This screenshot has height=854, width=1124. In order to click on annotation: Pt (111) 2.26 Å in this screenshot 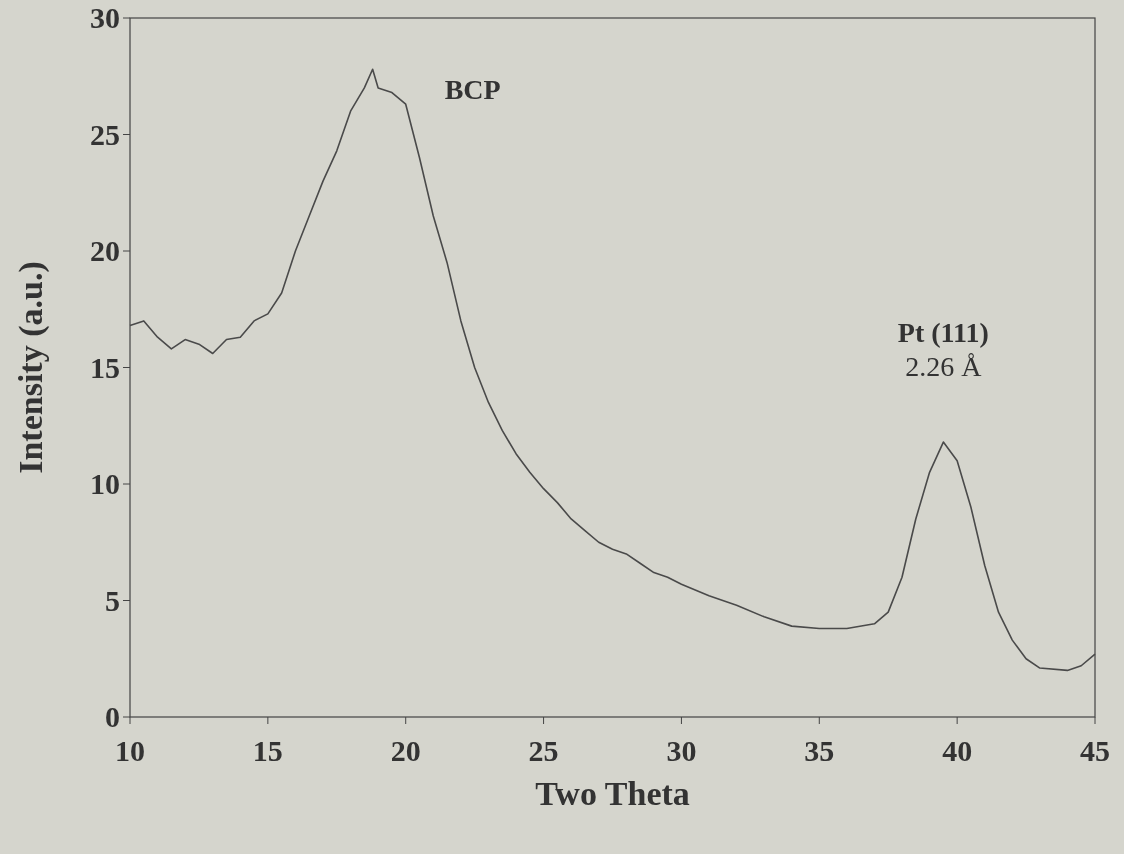, I will do `click(943, 350)`.